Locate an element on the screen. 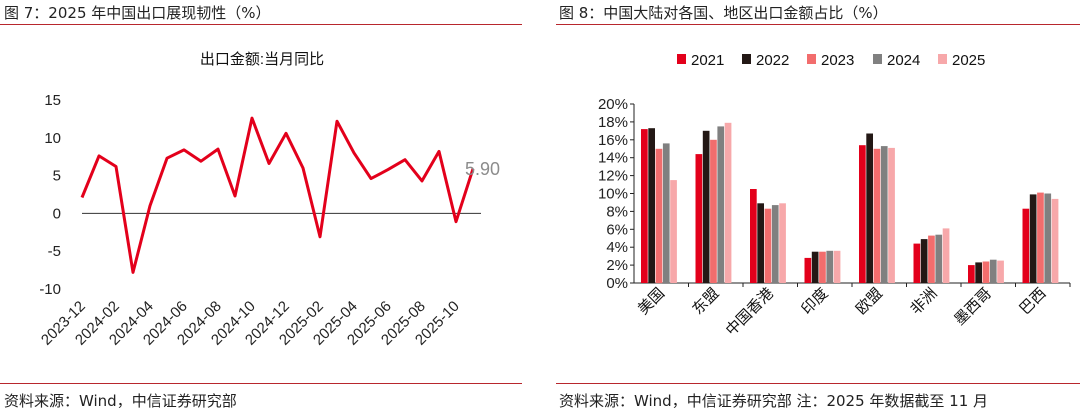 The width and height of the screenshot is (1080, 414). x-category-label: 印度 is located at coordinates (814, 301).